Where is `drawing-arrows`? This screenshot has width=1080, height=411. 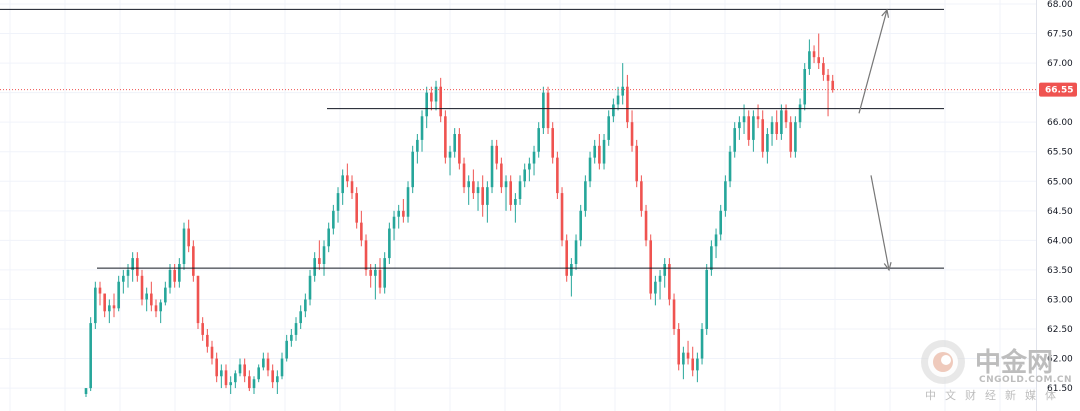
drawing-arrows is located at coordinates (875, 140).